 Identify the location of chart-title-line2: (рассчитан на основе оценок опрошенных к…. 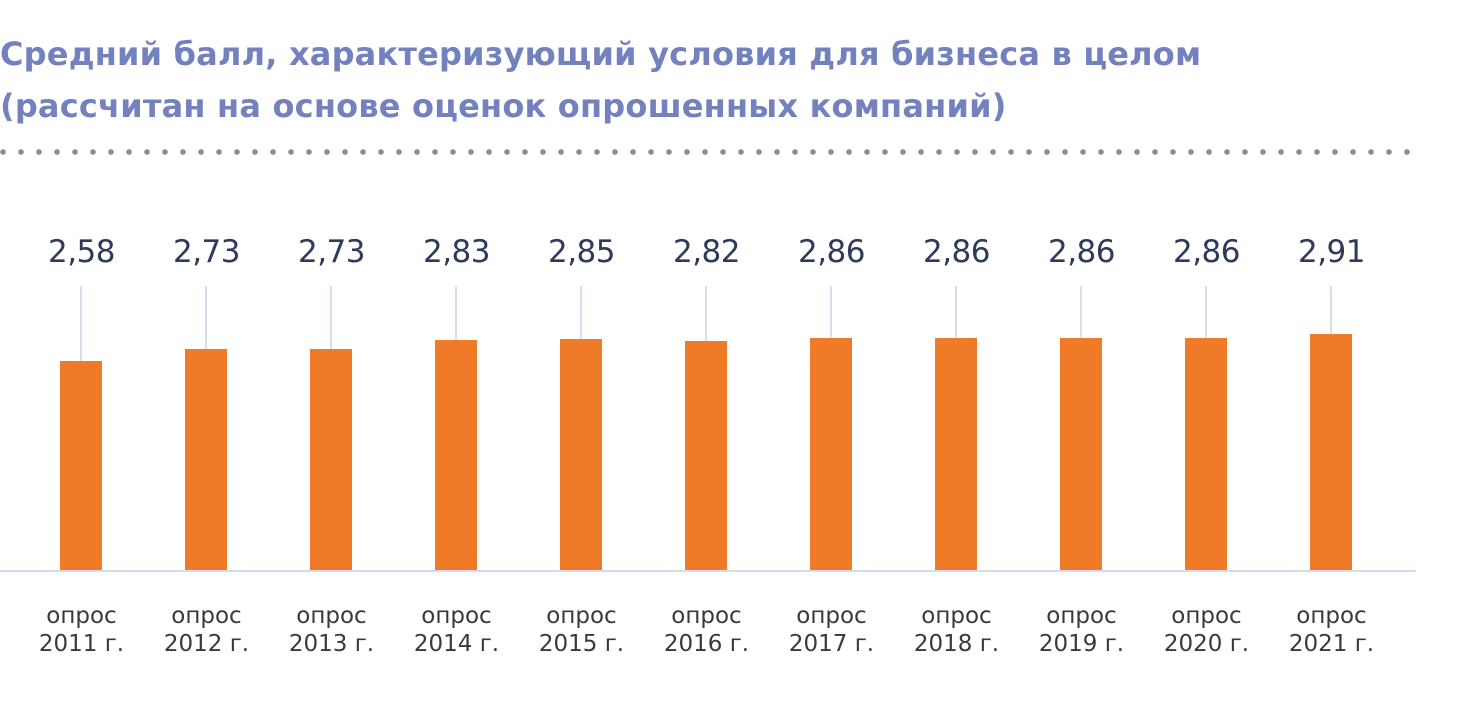
(503, 106).